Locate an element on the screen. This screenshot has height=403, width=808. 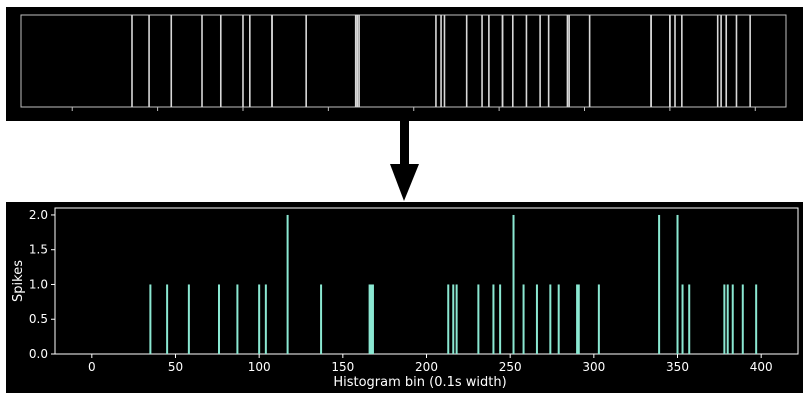
y-axis-label: Spikes is located at coordinates (18, 281).